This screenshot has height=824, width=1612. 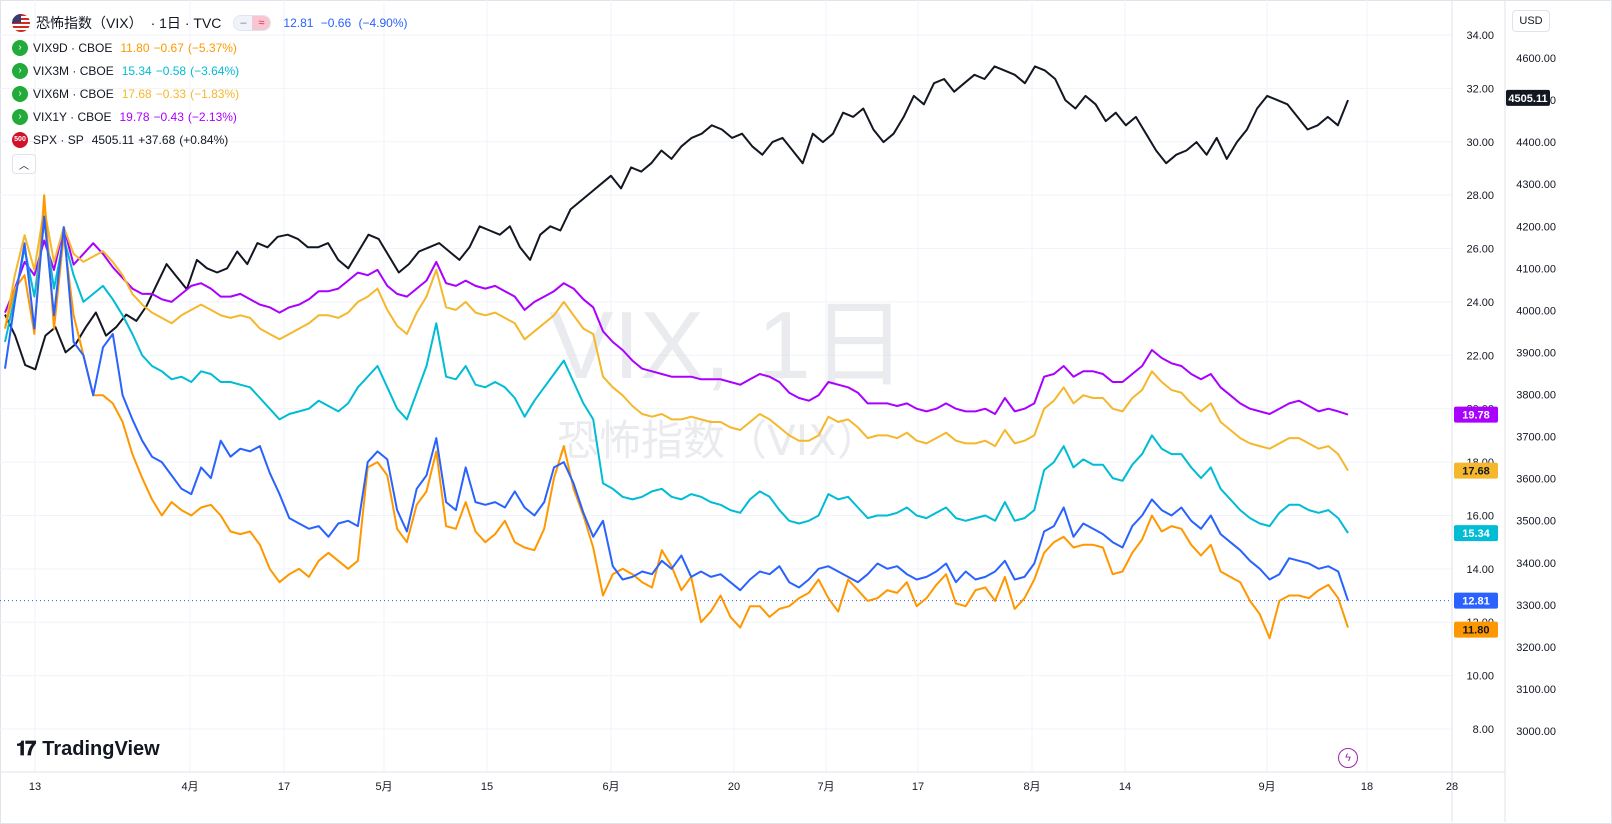 I want to click on right-axis-tick-label: 4100.00, so click(x=1536, y=269).